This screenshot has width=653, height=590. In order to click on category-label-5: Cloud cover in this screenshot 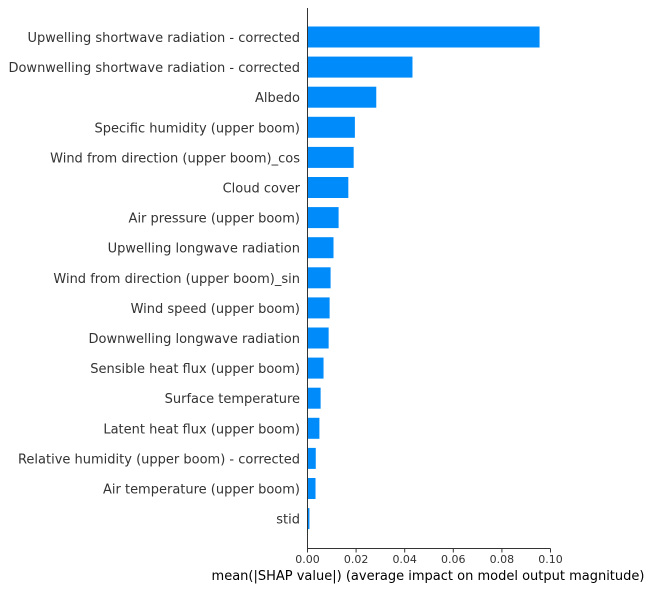, I will do `click(262, 189)`.